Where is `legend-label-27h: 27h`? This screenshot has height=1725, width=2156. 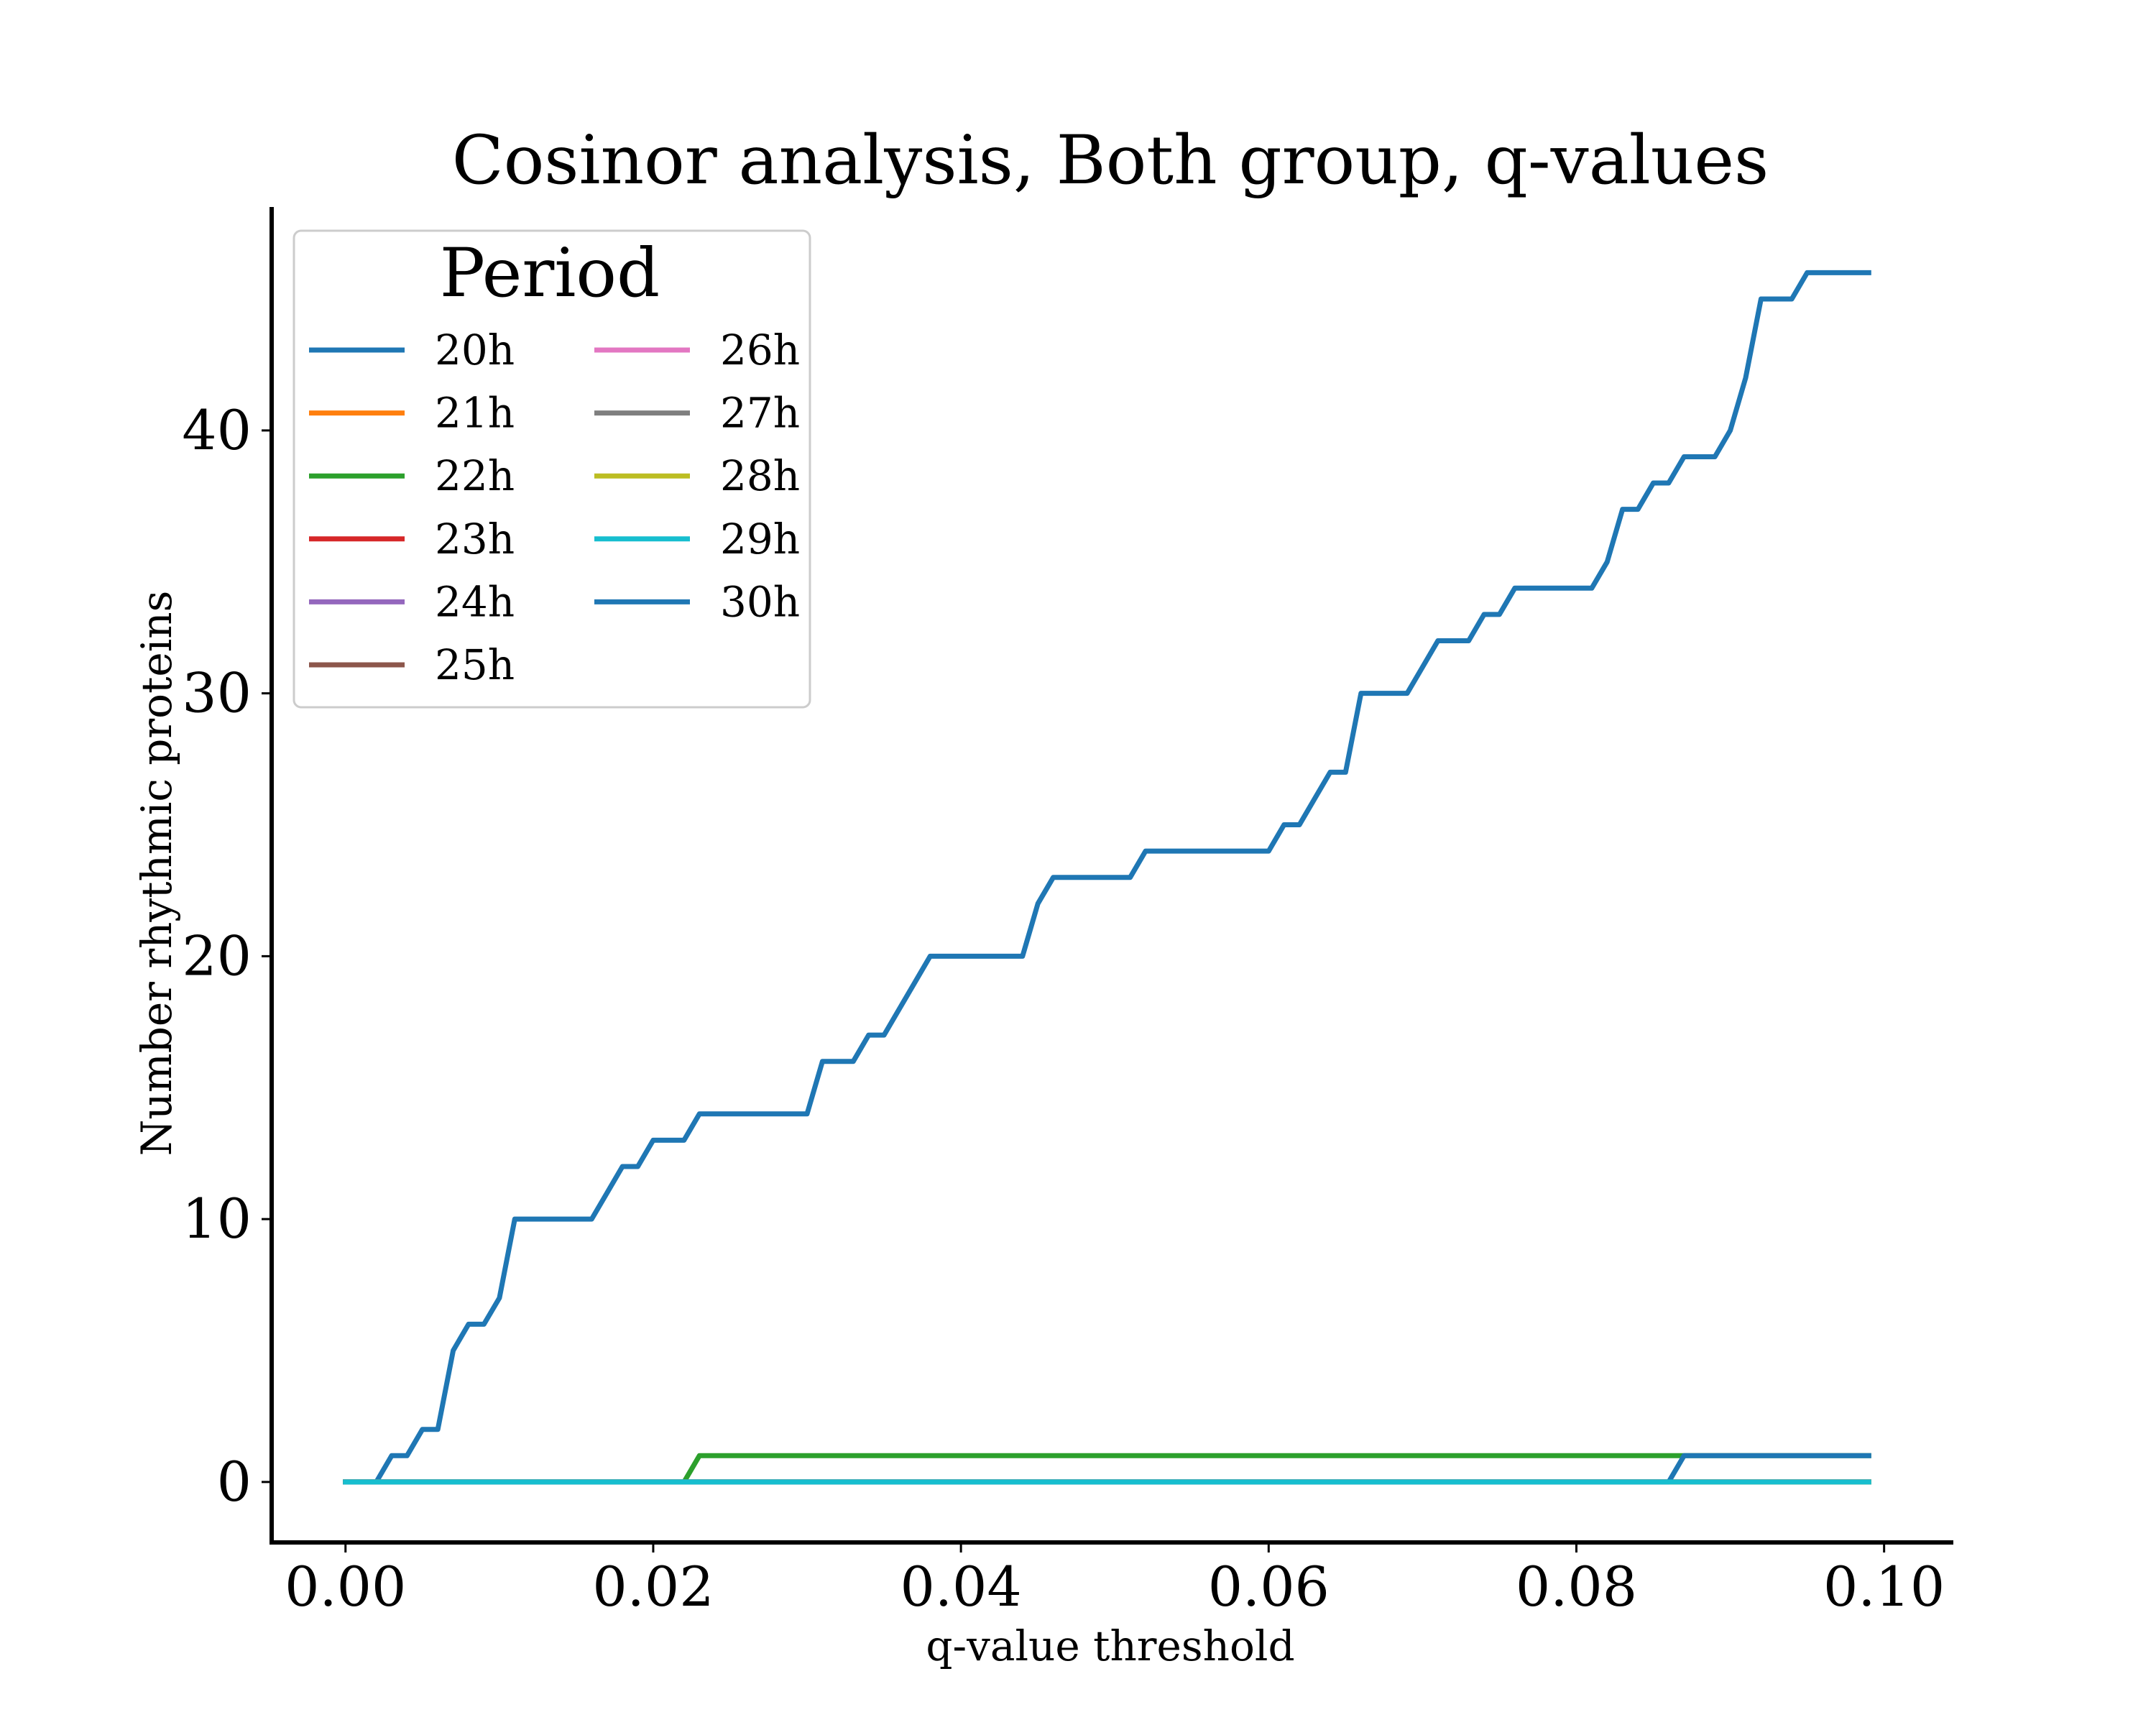
legend-label-27h: 27h is located at coordinates (760, 413).